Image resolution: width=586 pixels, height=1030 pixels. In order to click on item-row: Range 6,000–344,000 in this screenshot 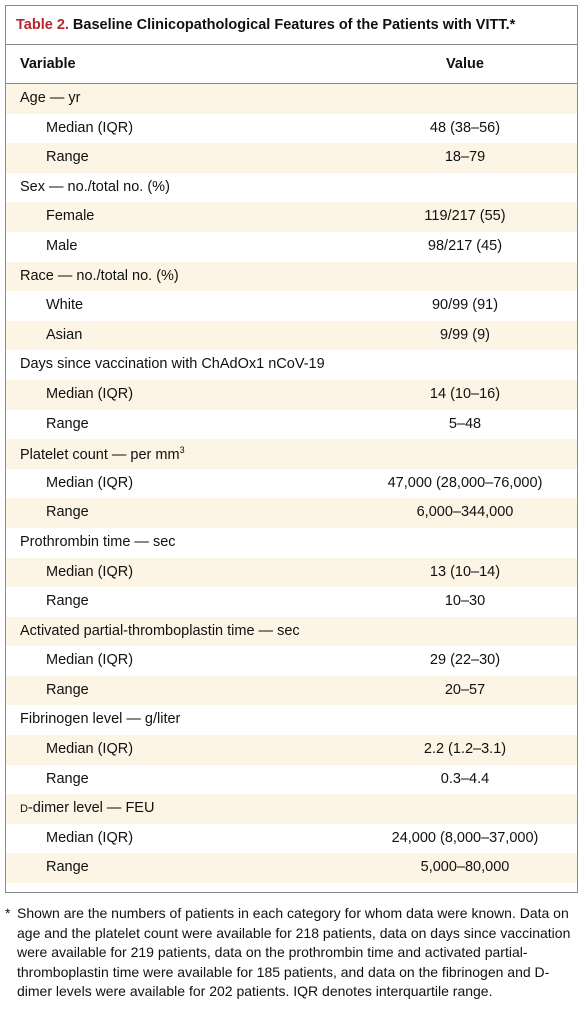, I will do `click(291, 513)`.